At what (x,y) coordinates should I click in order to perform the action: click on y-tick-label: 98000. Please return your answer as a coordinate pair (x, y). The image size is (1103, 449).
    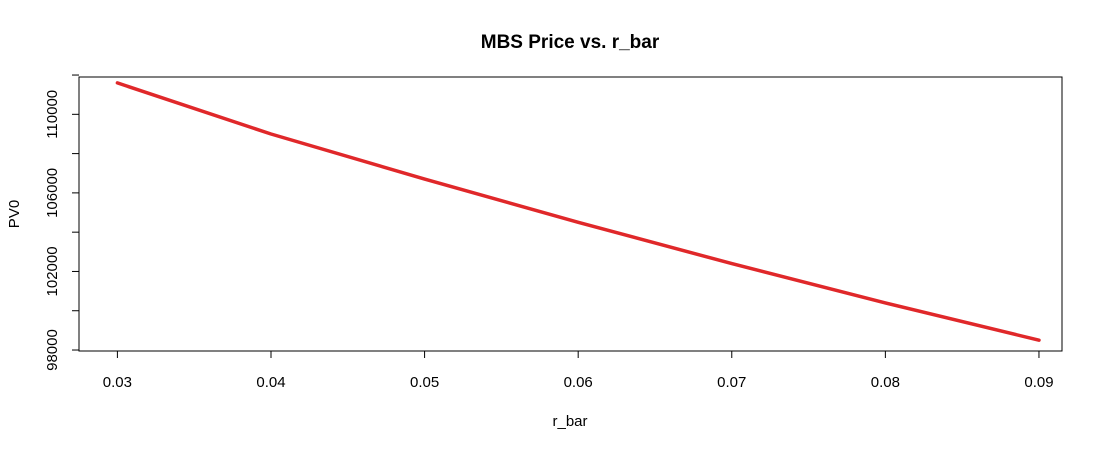
    Looking at the image, I should click on (52, 350).